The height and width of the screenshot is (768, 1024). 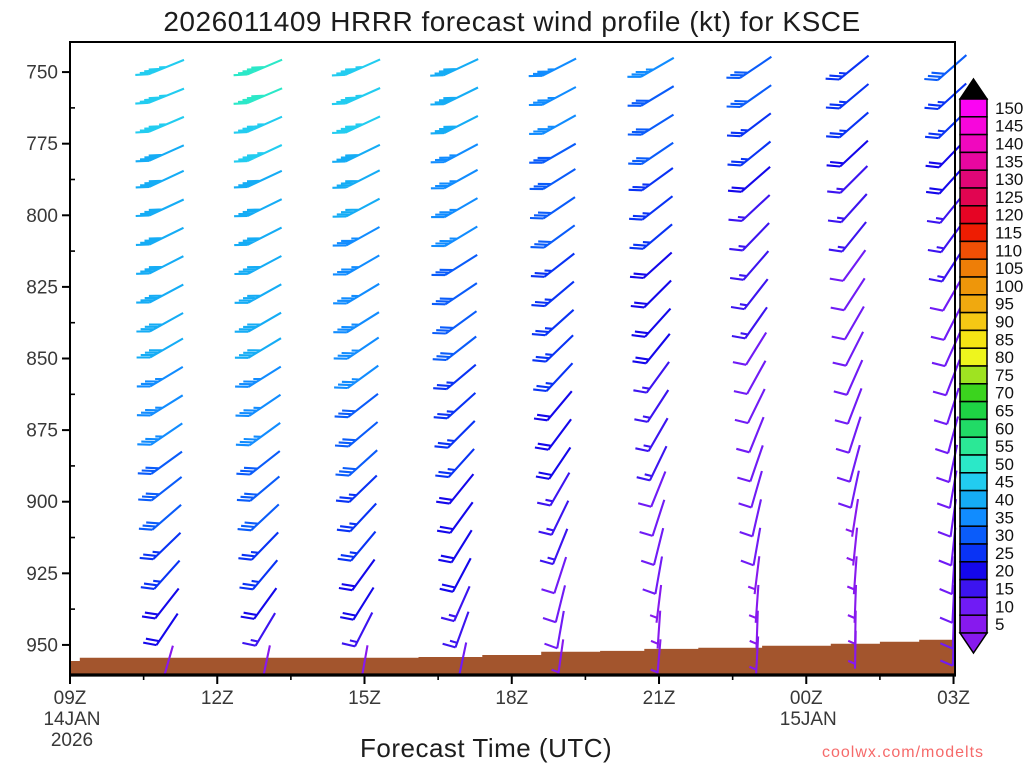 I want to click on colorbar-label: 125, so click(x=1009, y=197).